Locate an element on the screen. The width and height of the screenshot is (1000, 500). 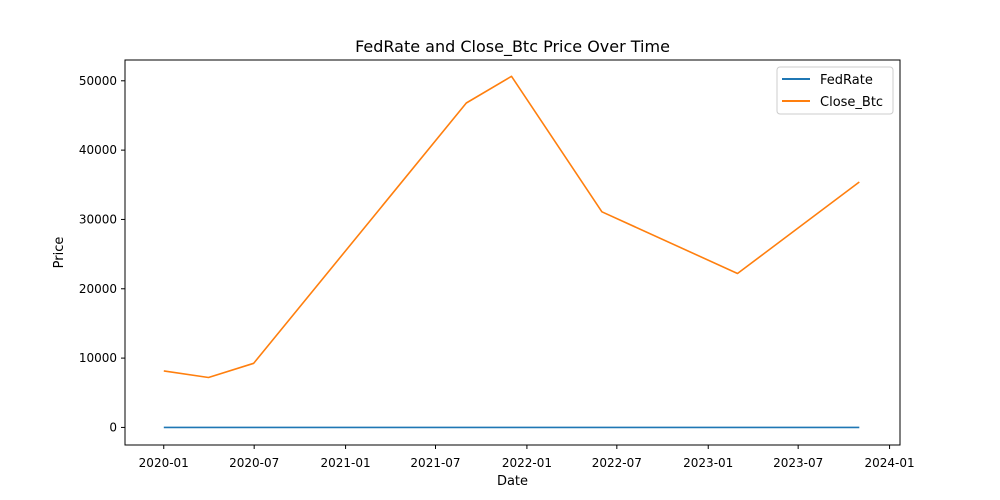
x-tick-label: 2024-01 is located at coordinates (889, 463).